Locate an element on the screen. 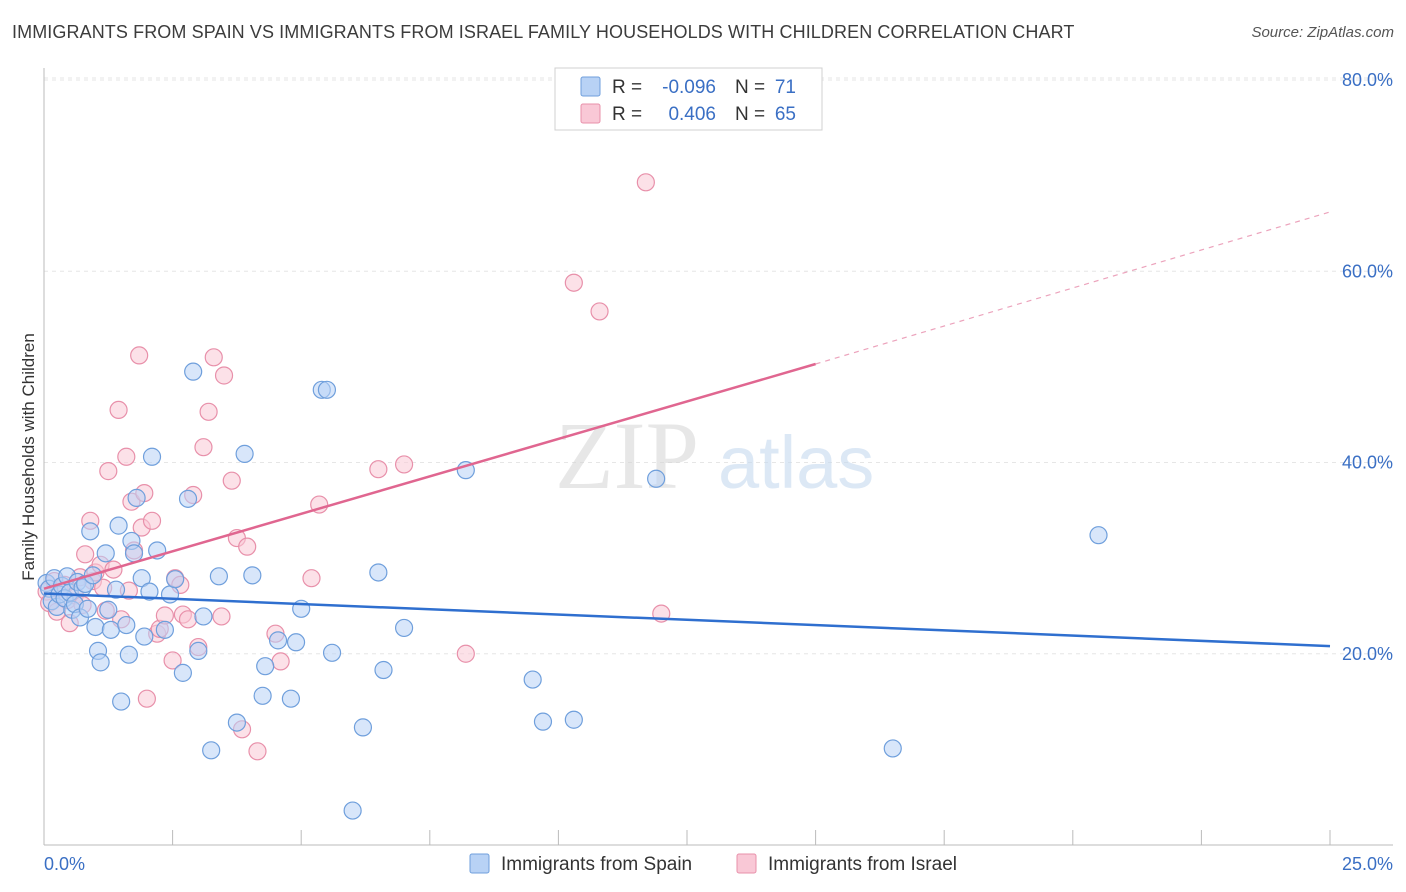 This screenshot has width=1406, height=892. correlation-legend: R = -0.096 N = 71 R = 0.406 N = 65 is located at coordinates (688, 99).